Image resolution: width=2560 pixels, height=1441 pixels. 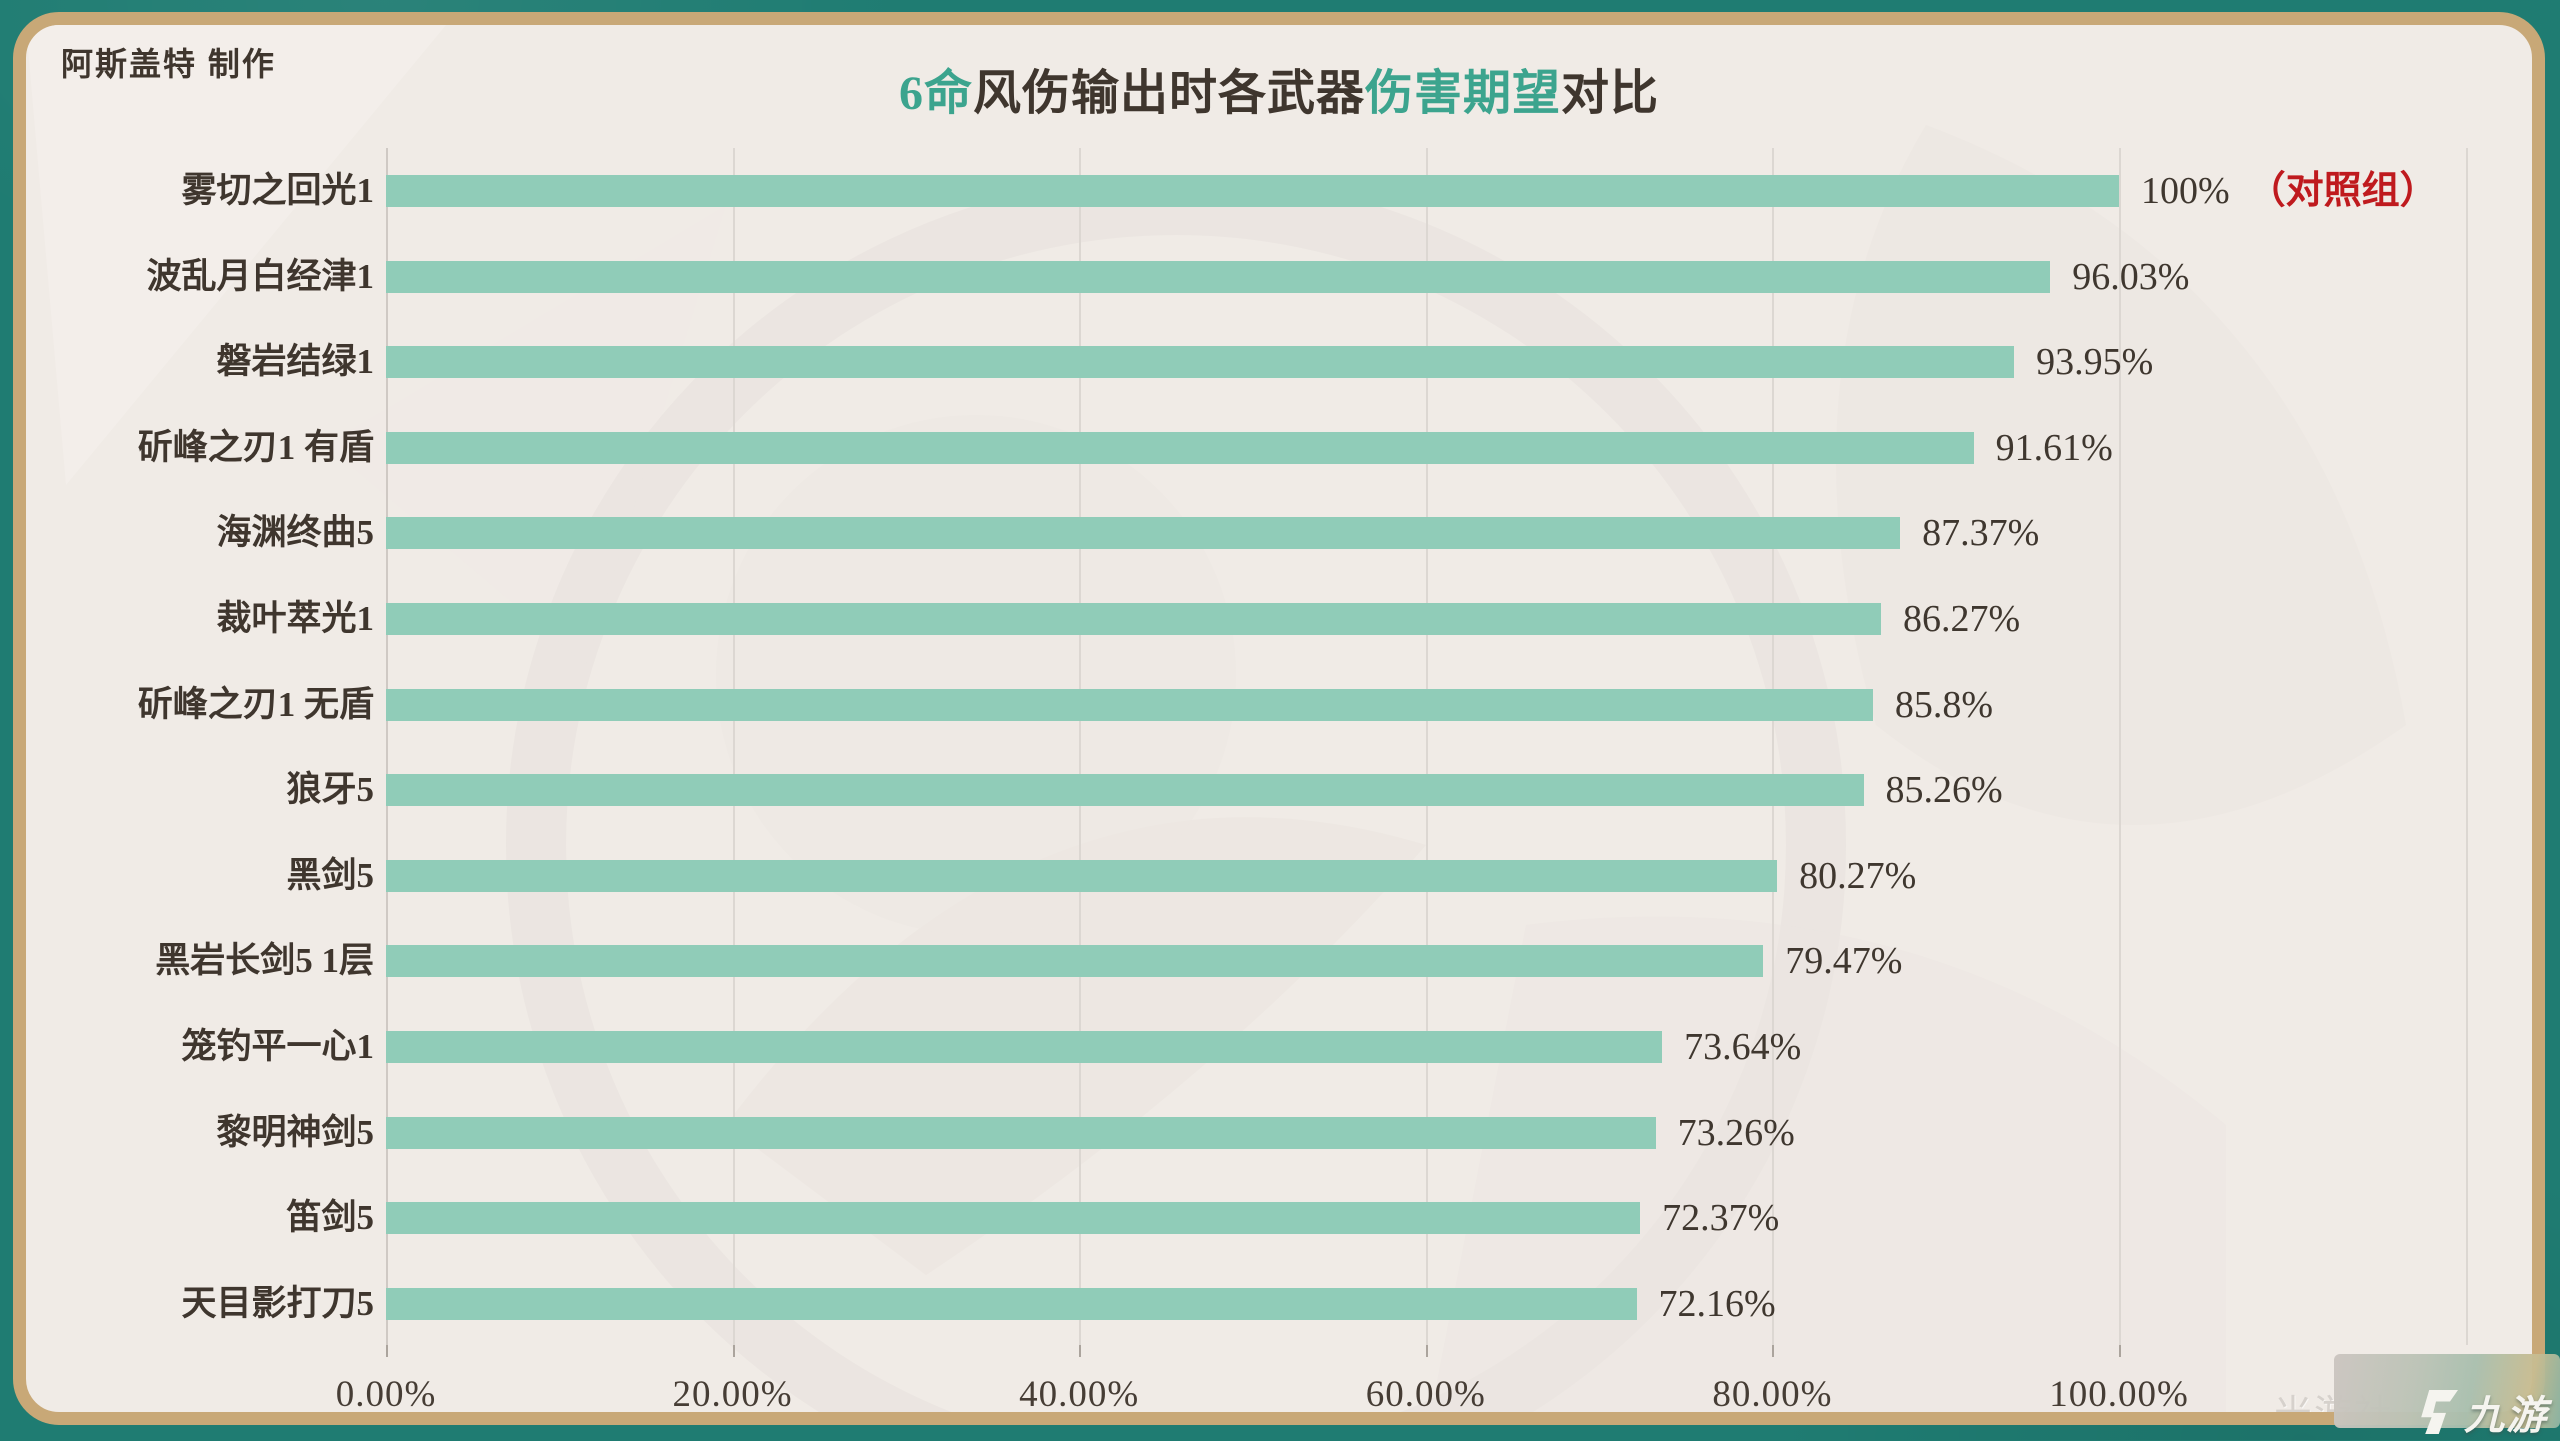 I want to click on bar-value-label: 80.27%, so click(x=1857, y=876).